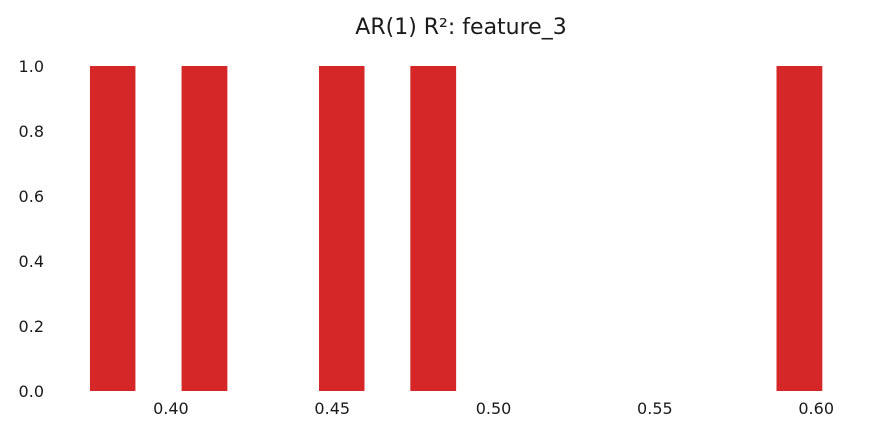 The width and height of the screenshot is (884, 432). What do you see at coordinates (816, 408) in the screenshot?
I see `x-tick-label: 0.60` at bounding box center [816, 408].